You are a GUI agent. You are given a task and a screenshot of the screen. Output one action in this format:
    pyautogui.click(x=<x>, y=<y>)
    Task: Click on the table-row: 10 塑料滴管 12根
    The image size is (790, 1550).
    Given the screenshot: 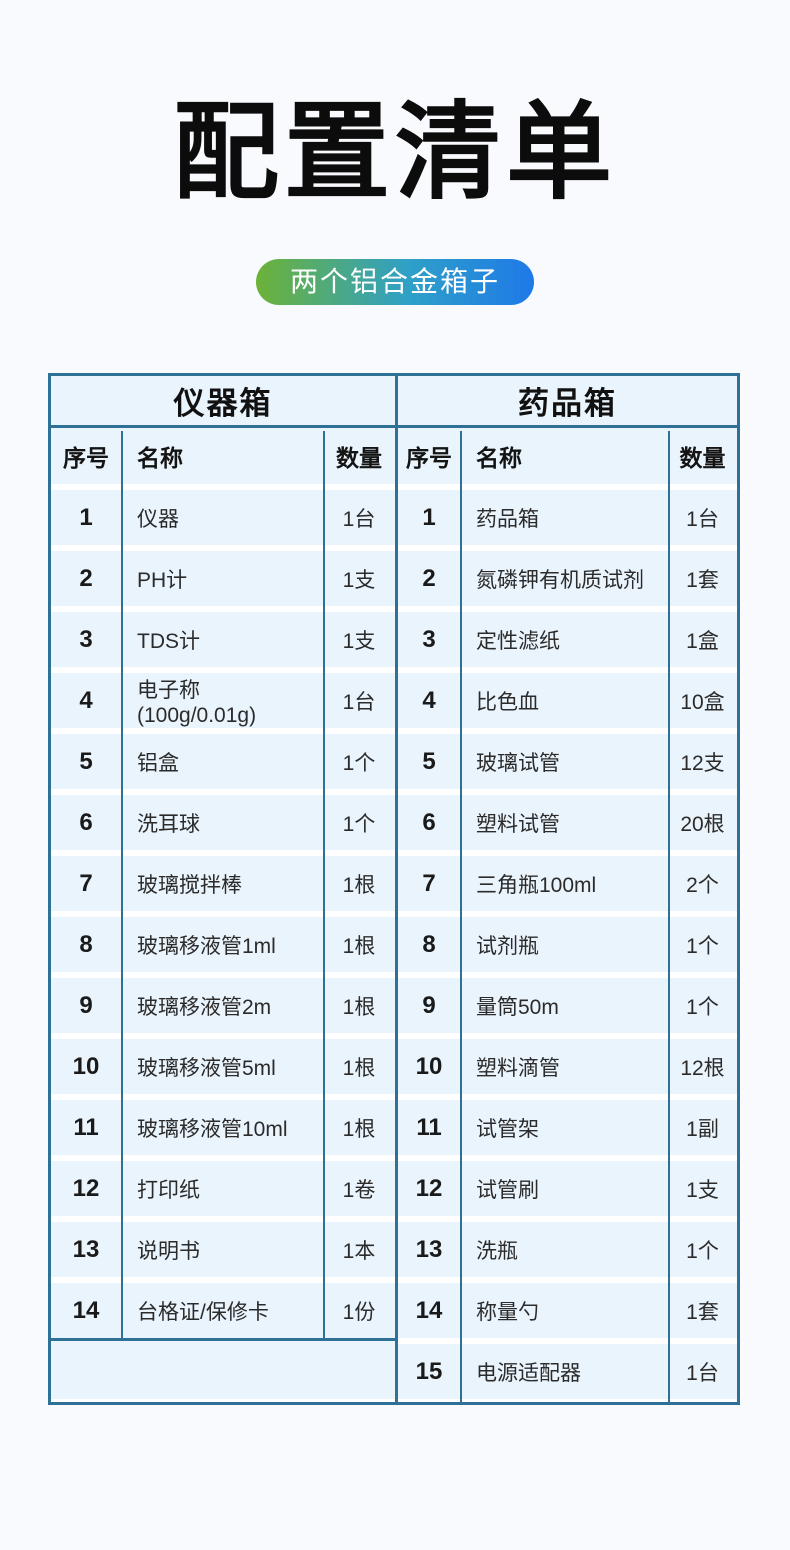 What is the action you would take?
    pyautogui.click(x=567, y=1066)
    